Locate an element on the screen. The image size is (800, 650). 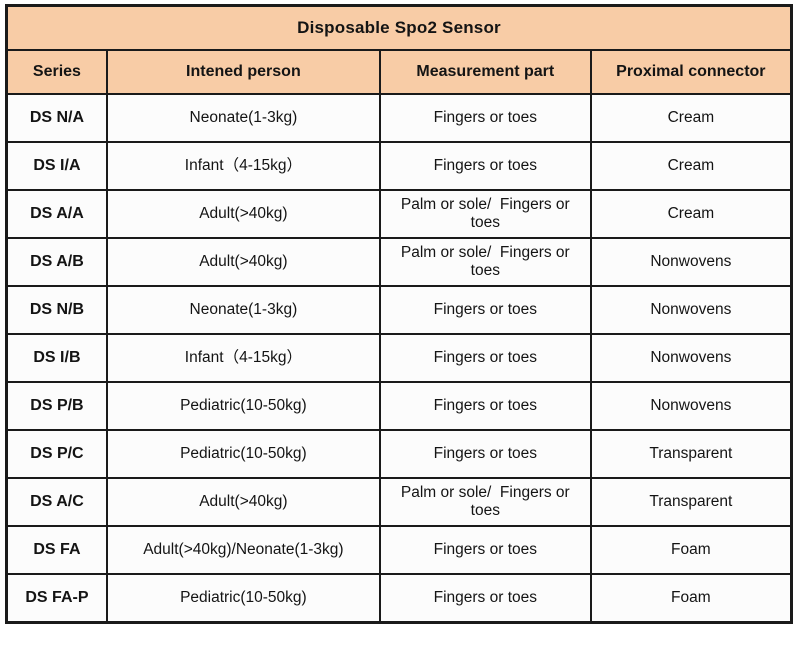
column-header-intended-person: Intened person is located at coordinates (243, 72).